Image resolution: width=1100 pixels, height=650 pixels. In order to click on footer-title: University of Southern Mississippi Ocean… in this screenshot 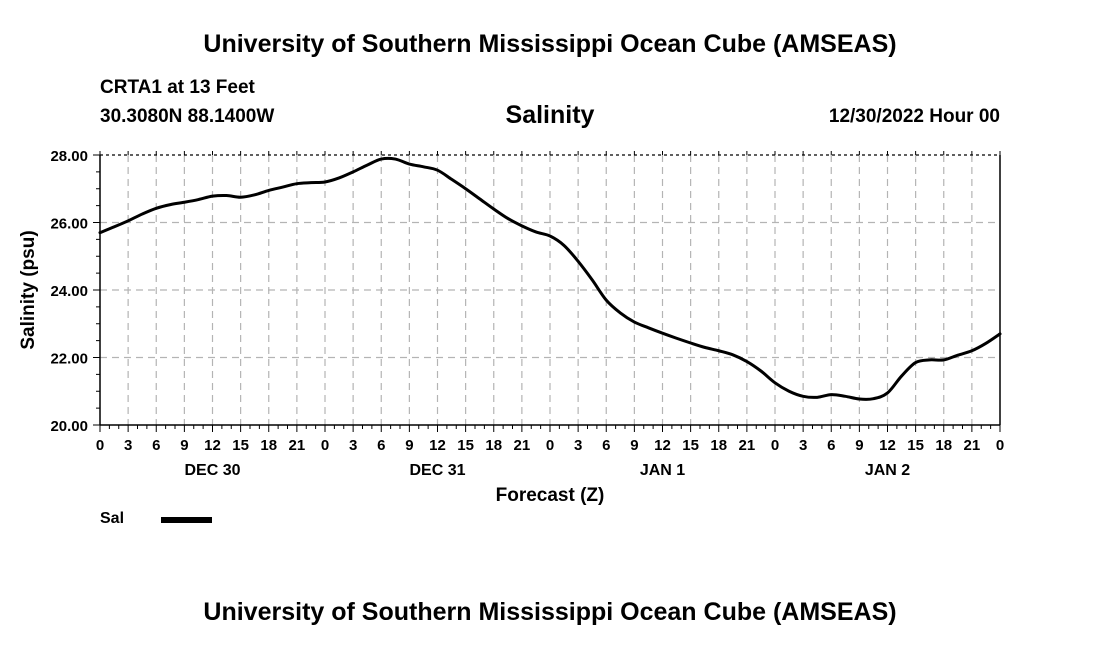, I will do `click(550, 612)`.